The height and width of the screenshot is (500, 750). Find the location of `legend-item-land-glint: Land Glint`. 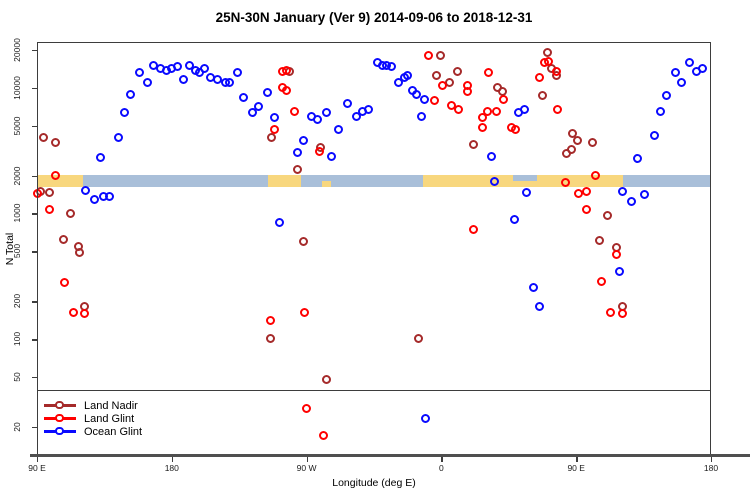

legend-item-land-glint: Land Glint is located at coordinates (93, 418).